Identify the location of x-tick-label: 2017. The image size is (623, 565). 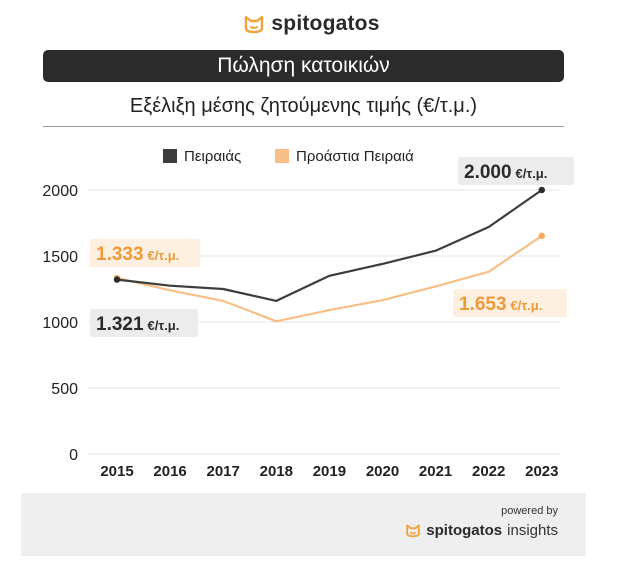
(223, 471).